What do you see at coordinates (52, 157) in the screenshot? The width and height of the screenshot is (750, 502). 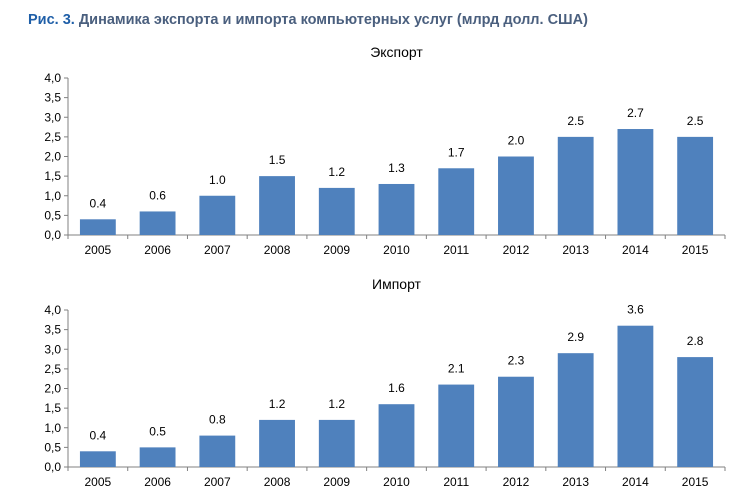 I see `export-y-tick-label: 2,0` at bounding box center [52, 157].